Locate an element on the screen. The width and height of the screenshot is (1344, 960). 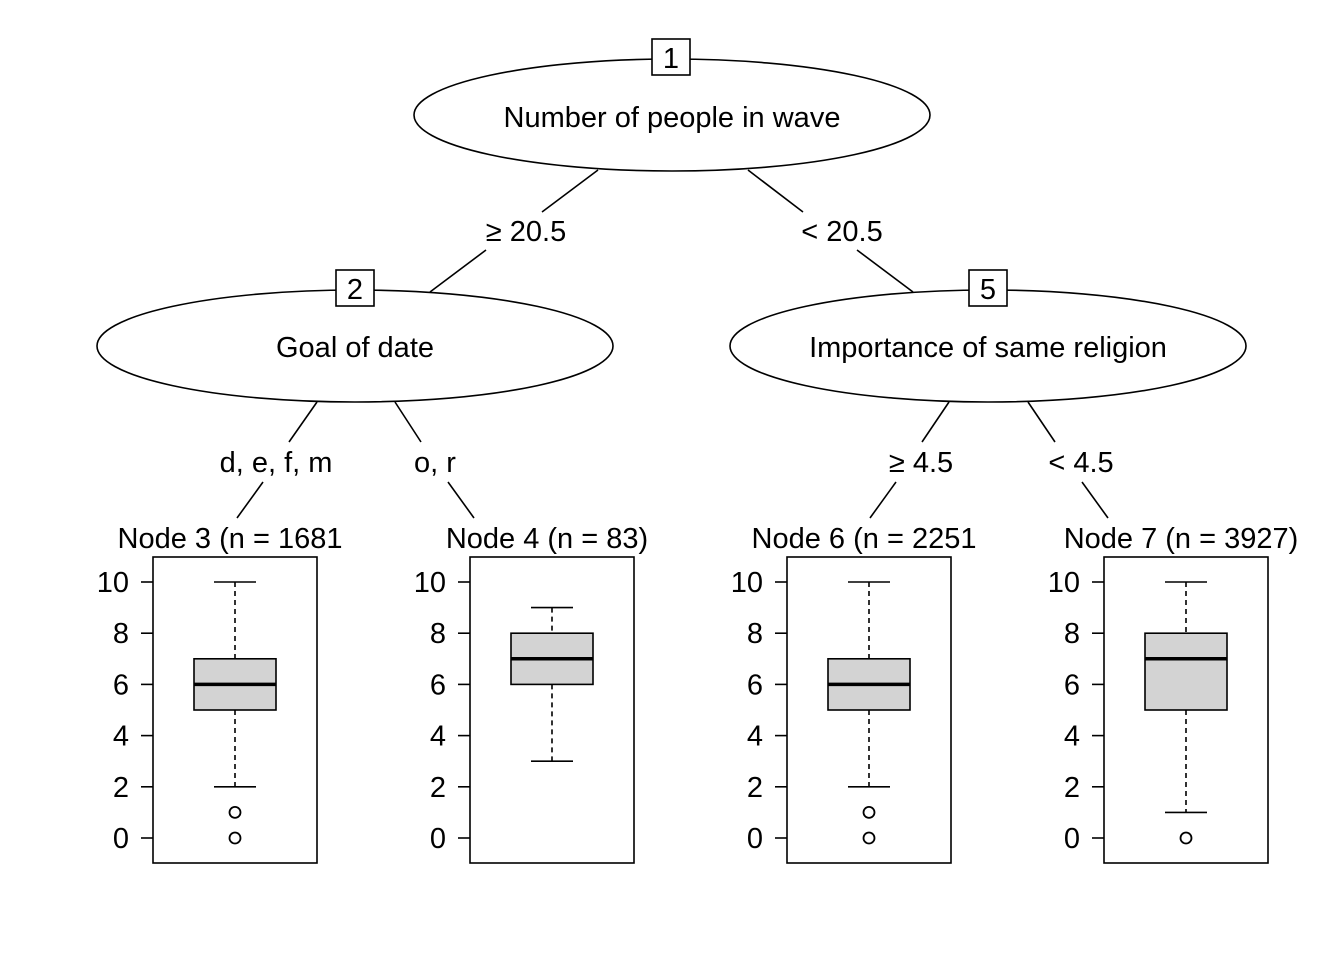
terminal-node-title: Node 4 (n = 83) is located at coordinates (547, 539).